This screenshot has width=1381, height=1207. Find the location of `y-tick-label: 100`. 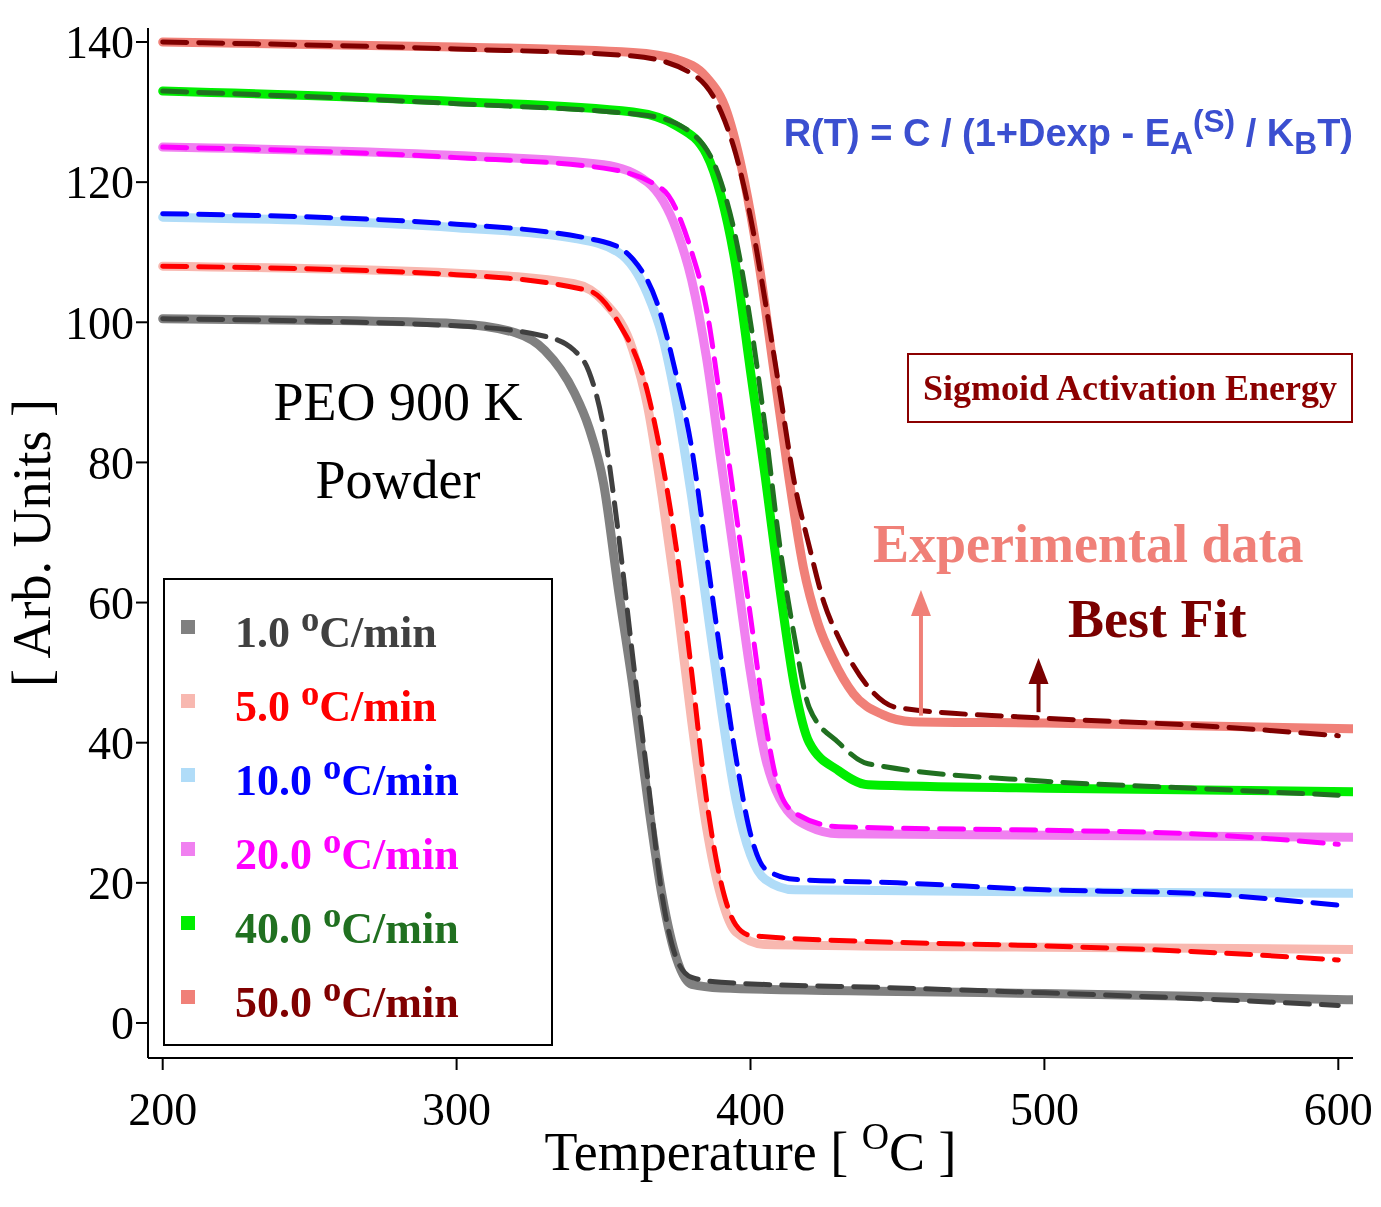

y-tick-label: 100 is located at coordinates (99, 323).